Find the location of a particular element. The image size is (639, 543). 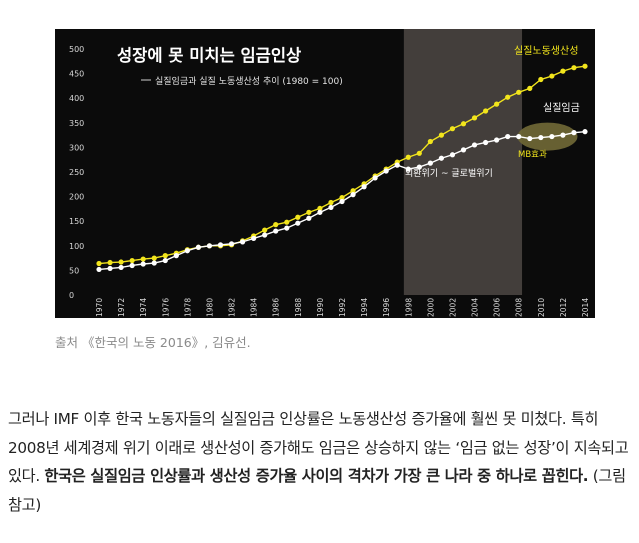

x-tick-label: 1996 is located at coordinates (386, 307).